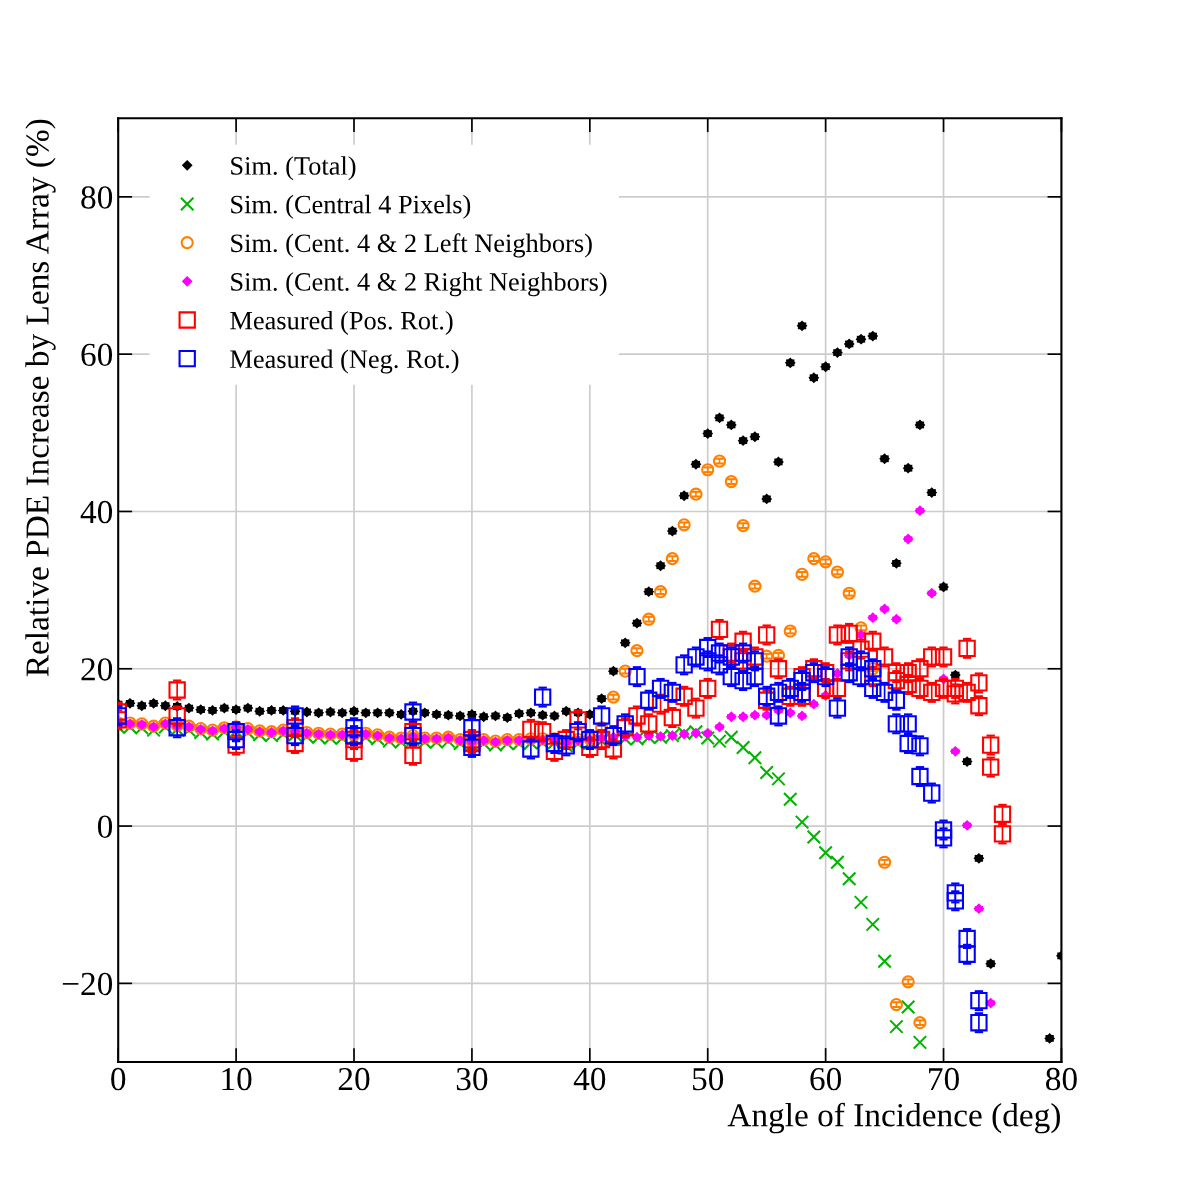  I want to click on x-tick-label: 40, so click(589, 1079).